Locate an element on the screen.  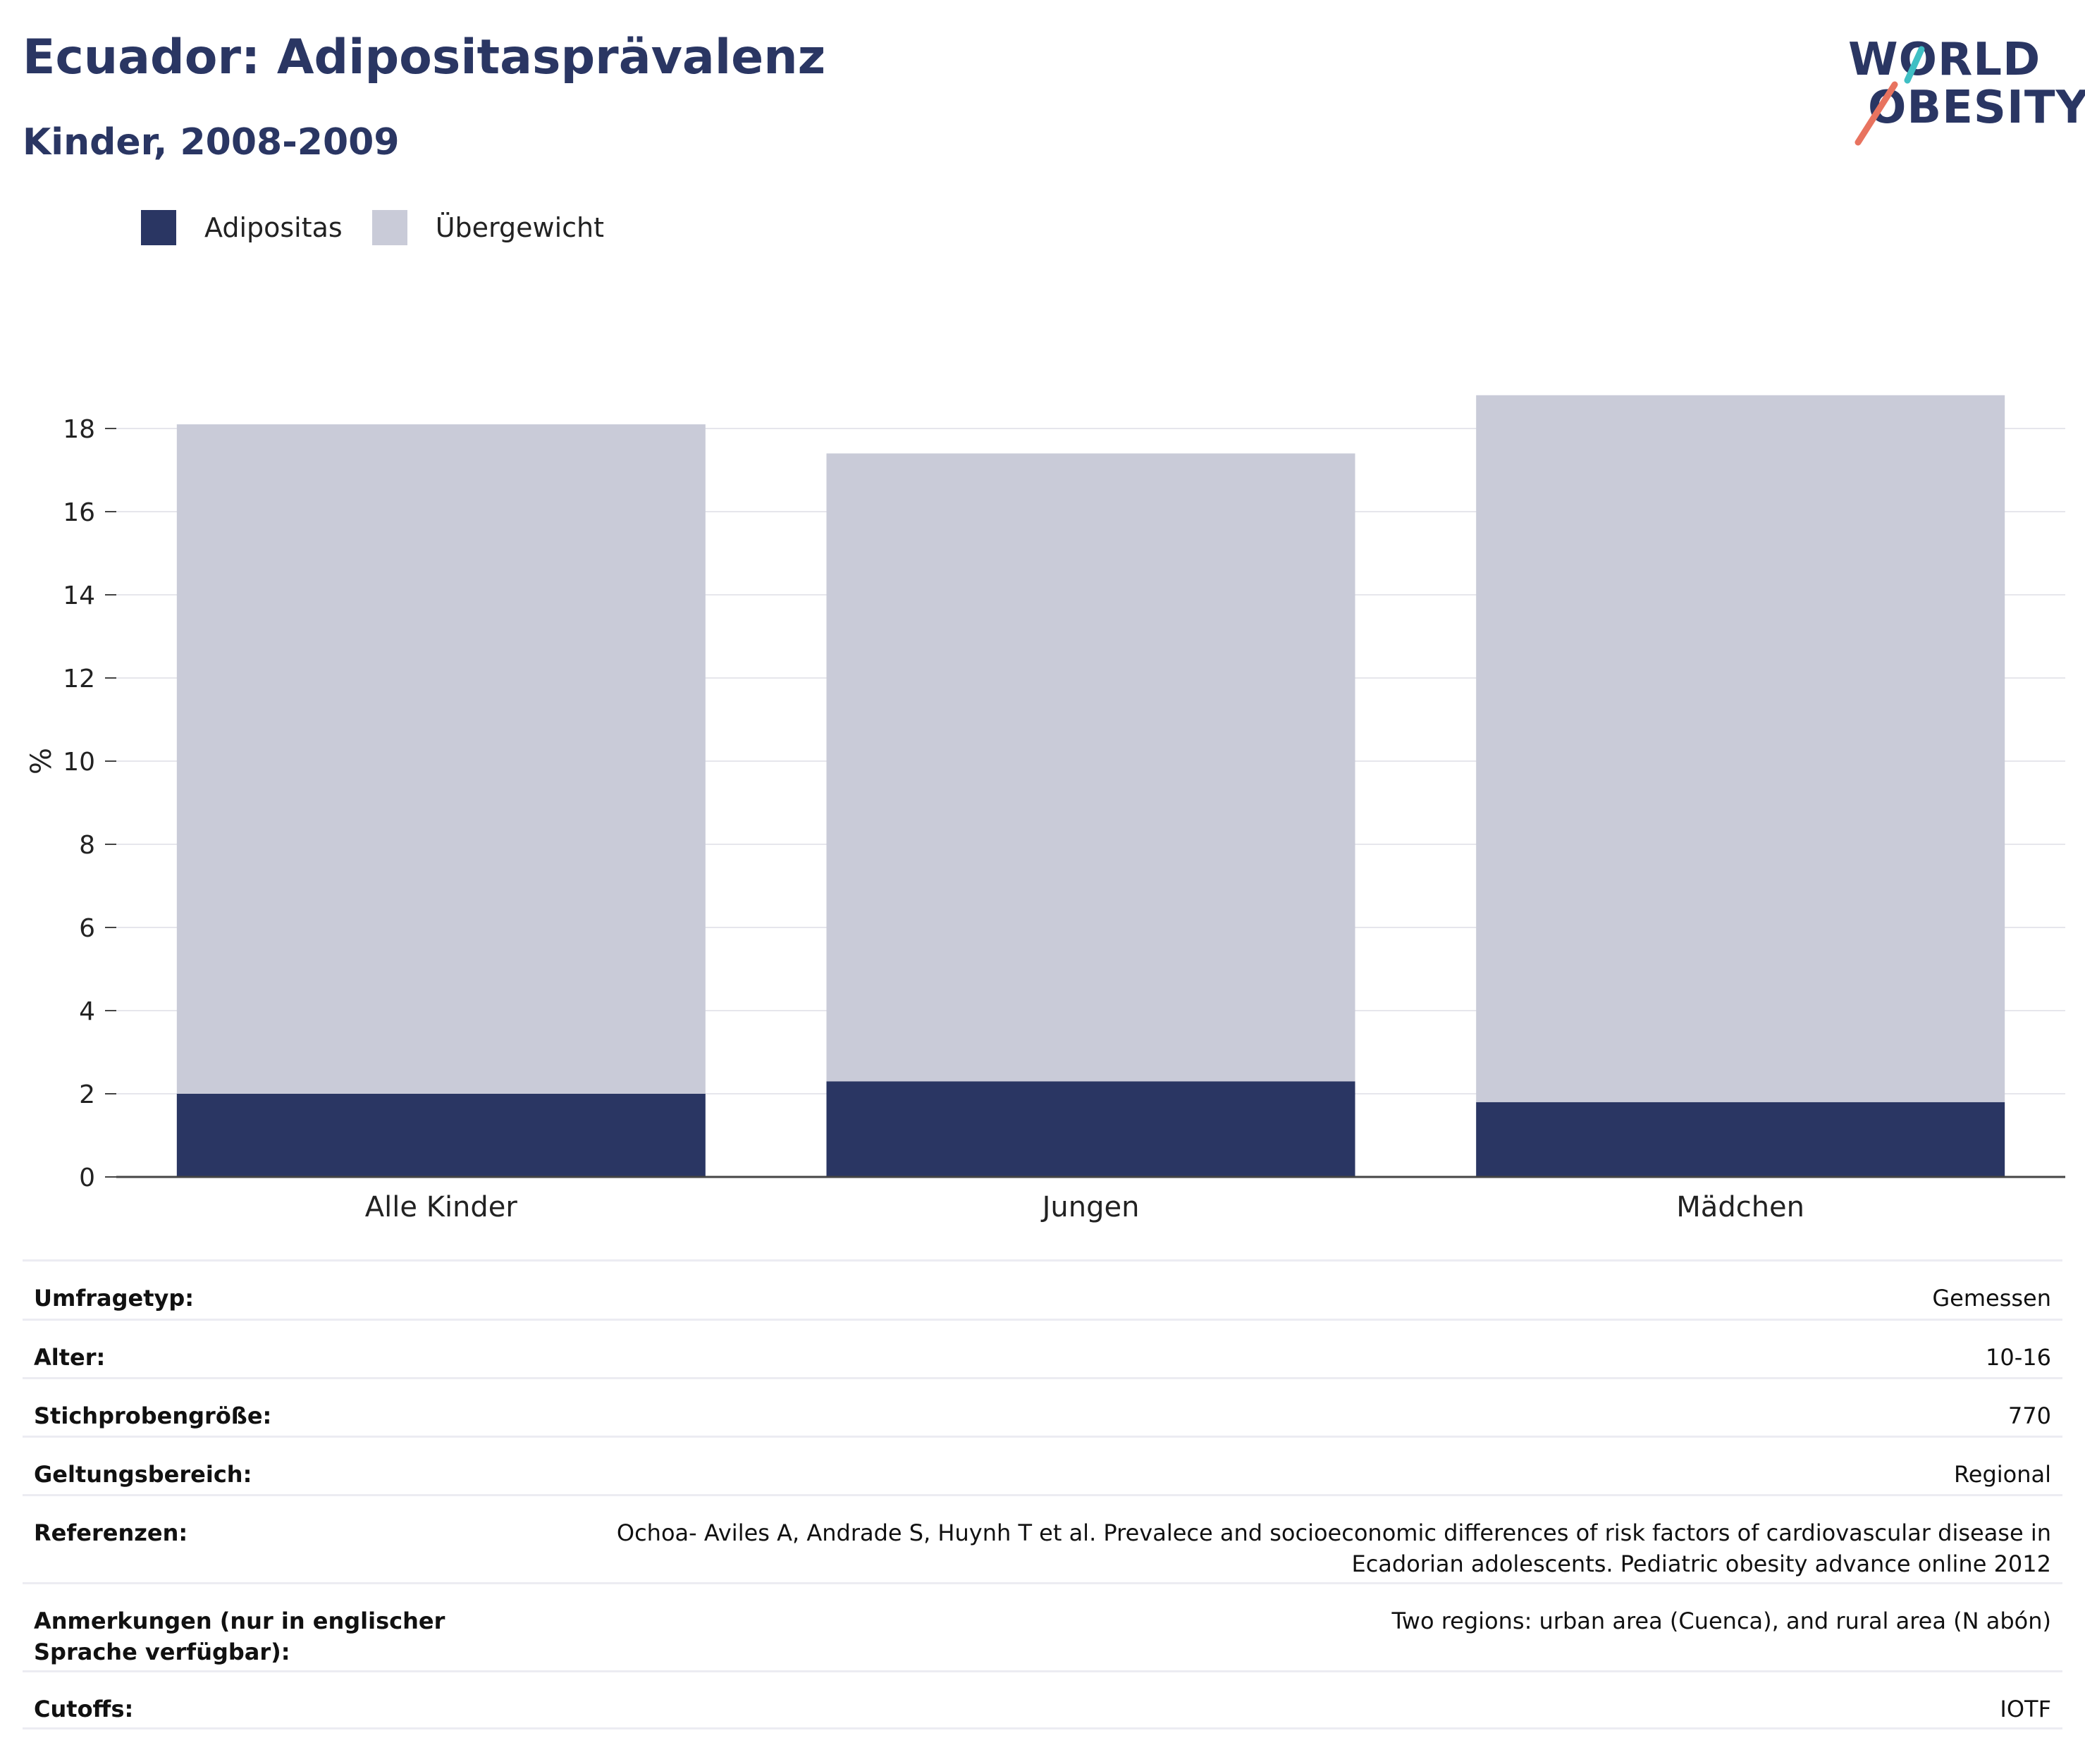
y-tick-label: 6 is located at coordinates (87, 928).